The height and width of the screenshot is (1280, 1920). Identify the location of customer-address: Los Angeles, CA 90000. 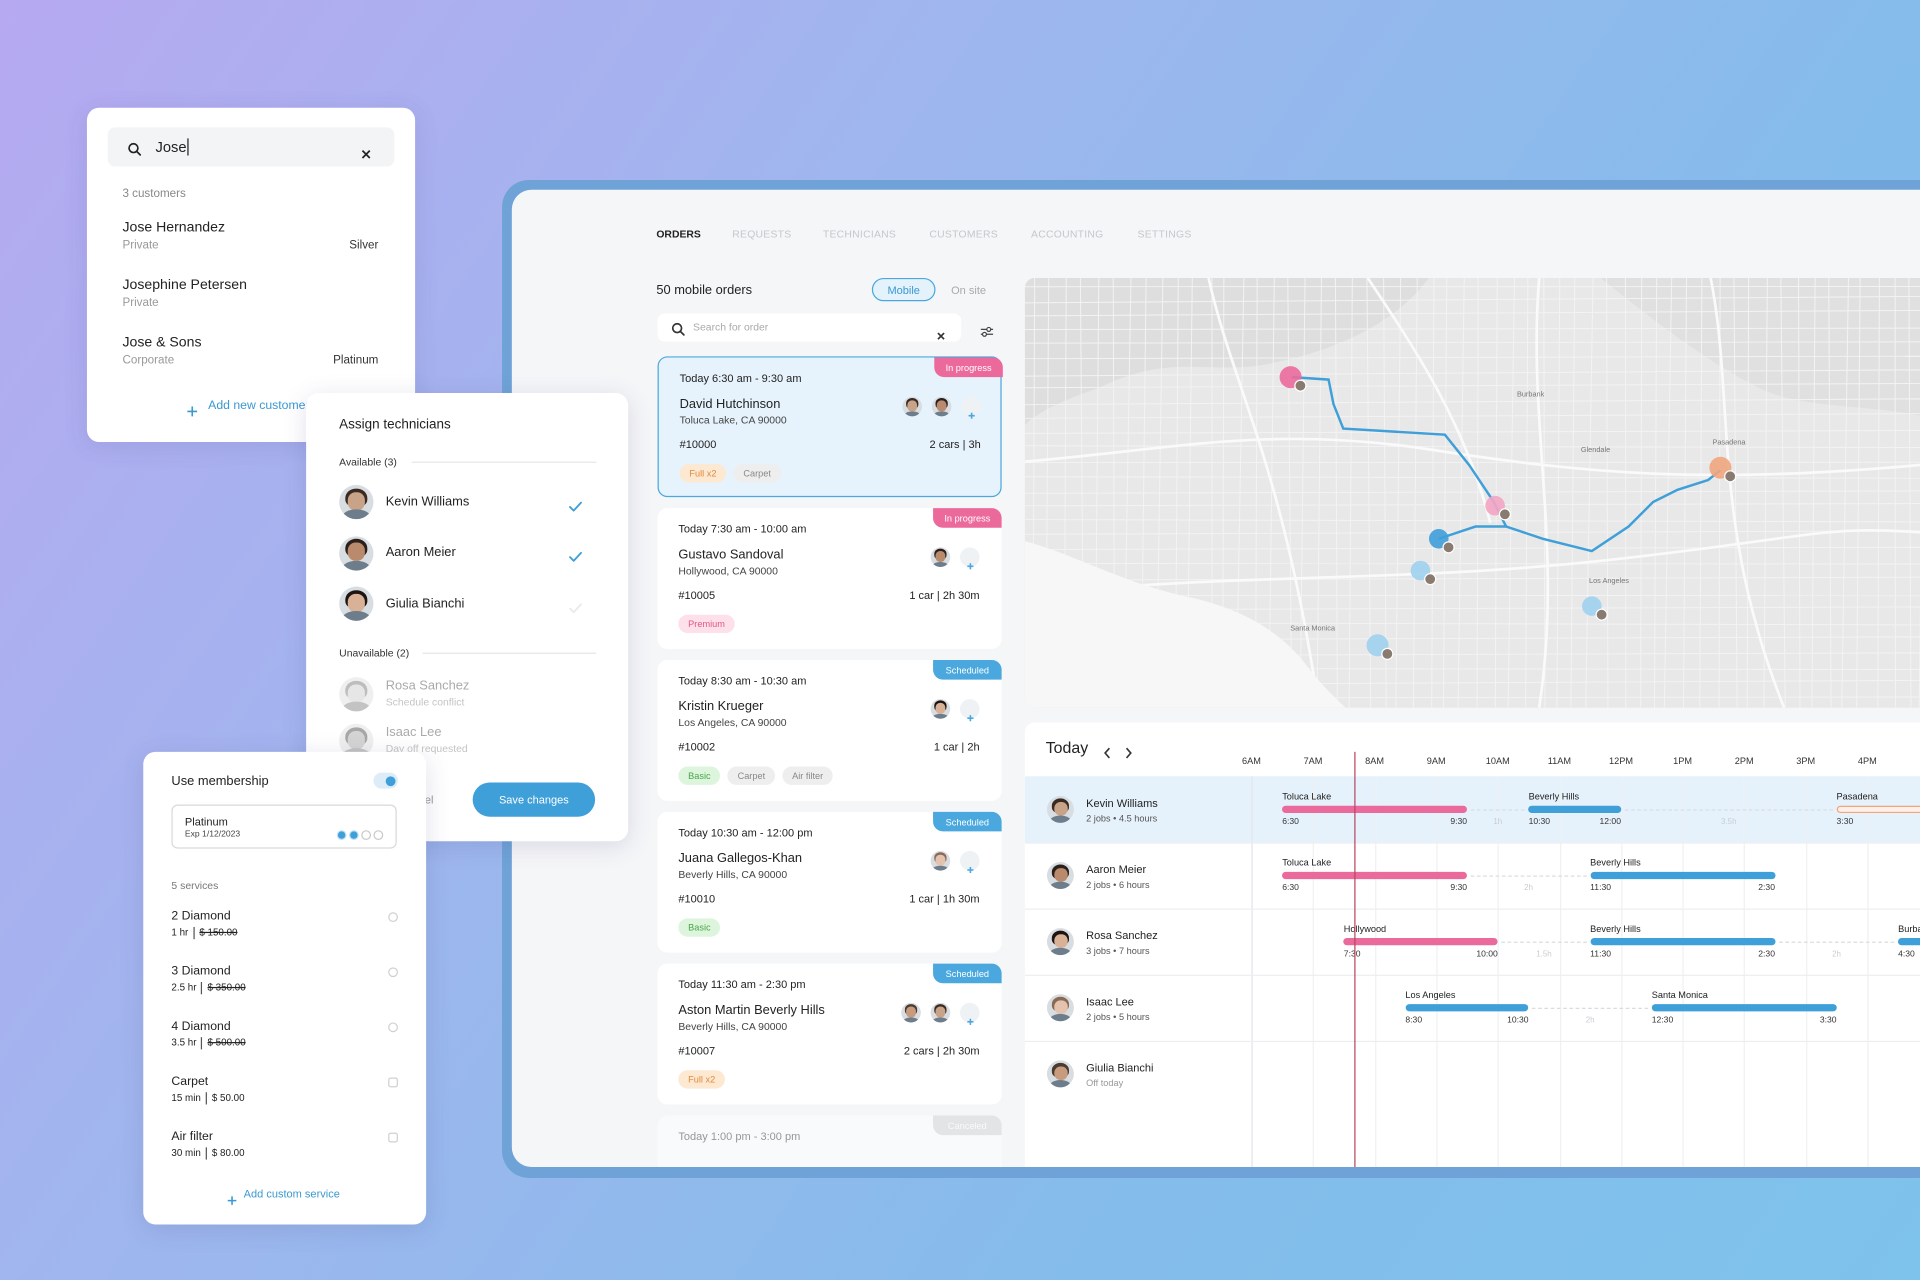
(732, 722).